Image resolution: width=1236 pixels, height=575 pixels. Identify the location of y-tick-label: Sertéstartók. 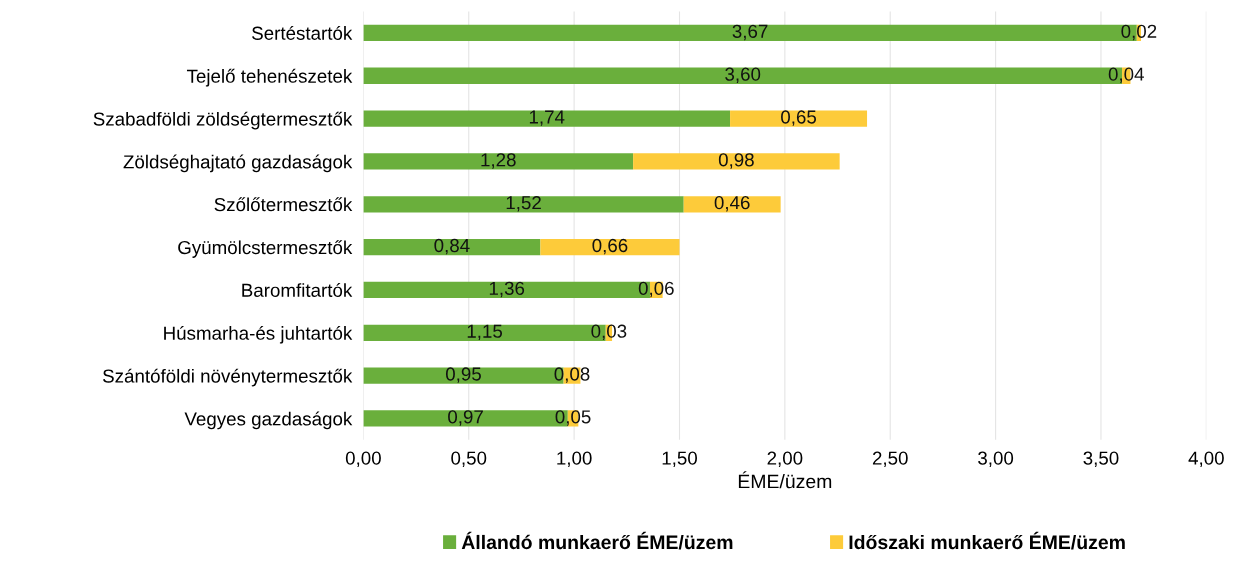
(302, 32).